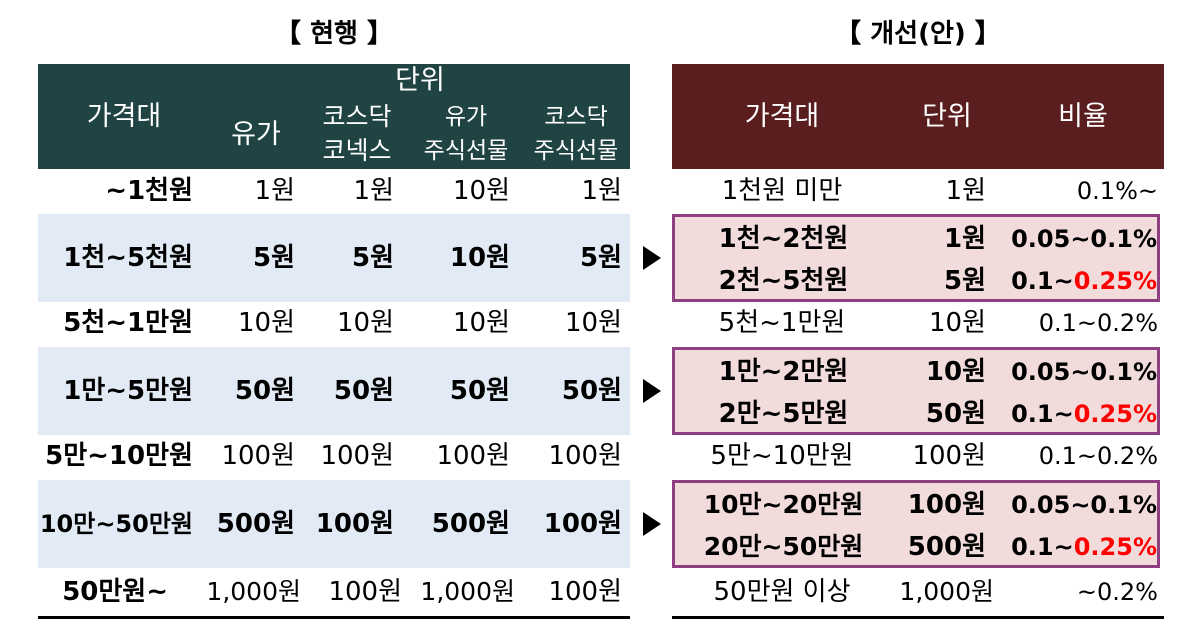 Image resolution: width=1203 pixels, height=640 pixels. Describe the element at coordinates (1117, 191) in the screenshot. I see `ratio-cell: 0.1%~` at that location.